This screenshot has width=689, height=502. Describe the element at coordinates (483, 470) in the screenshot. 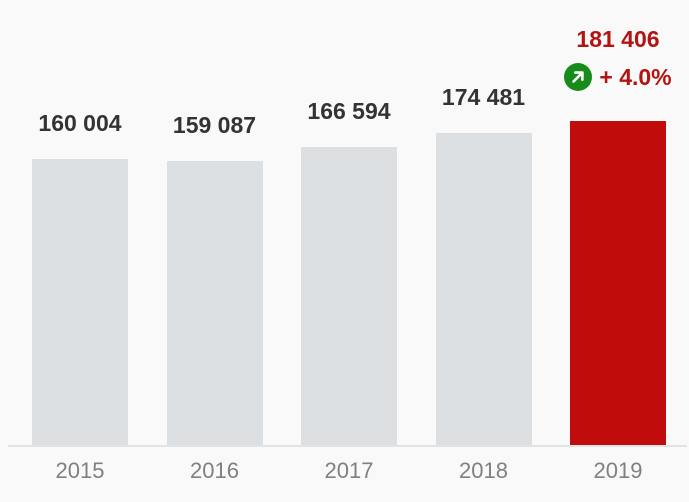

I see `x-axis-label-2018: 2018` at that location.